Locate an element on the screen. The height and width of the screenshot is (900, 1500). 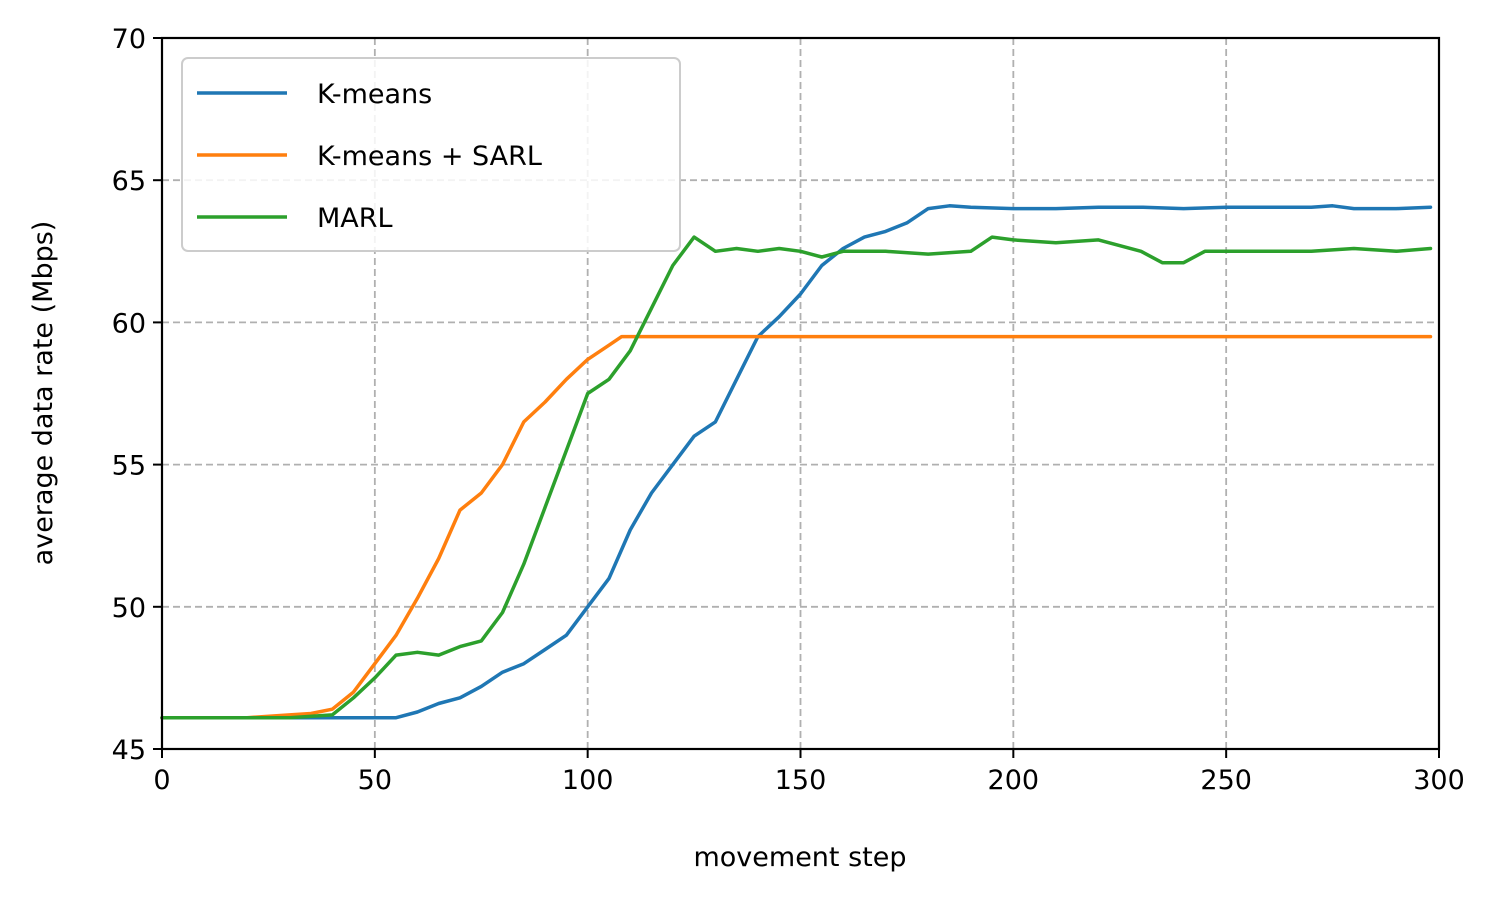
y-tick-label: 70 is located at coordinates (129, 39).